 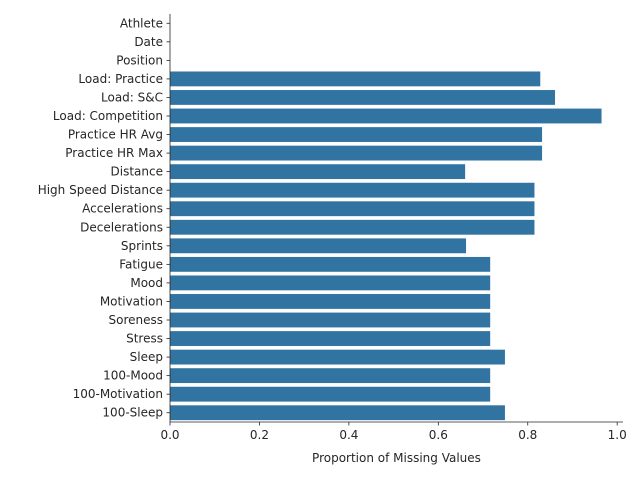 I want to click on y-tick-label-19: 100-Mood, so click(x=133, y=376).